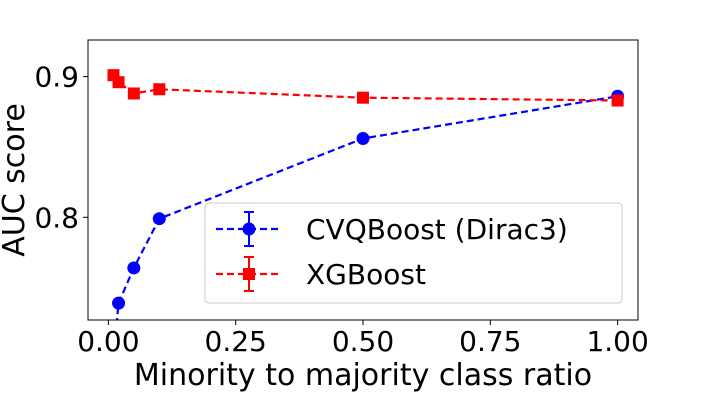 The image size is (710, 401). What do you see at coordinates (363, 341) in the screenshot?
I see `x-tick-label: 0.50` at bounding box center [363, 341].